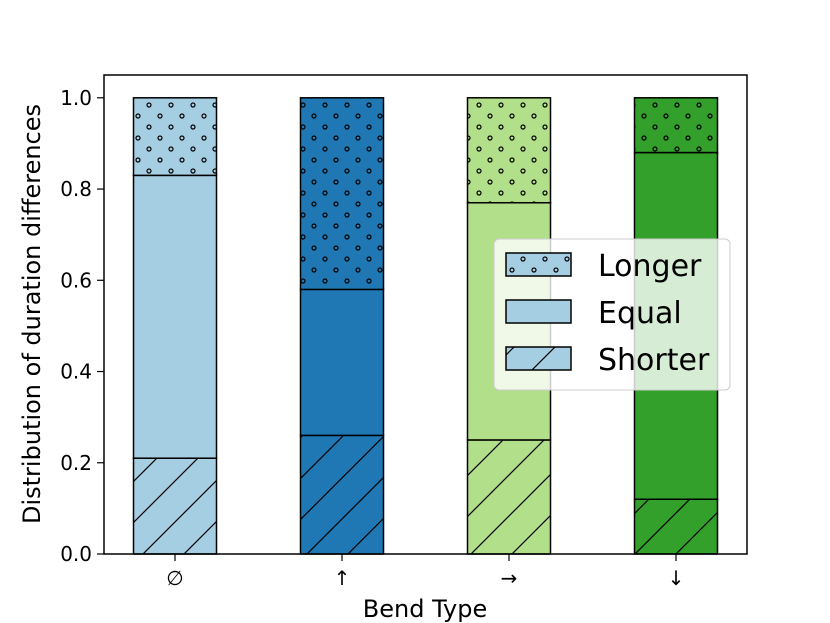  Describe the element at coordinates (425, 609) in the screenshot. I see `x-axis-label: Bend Type` at that location.